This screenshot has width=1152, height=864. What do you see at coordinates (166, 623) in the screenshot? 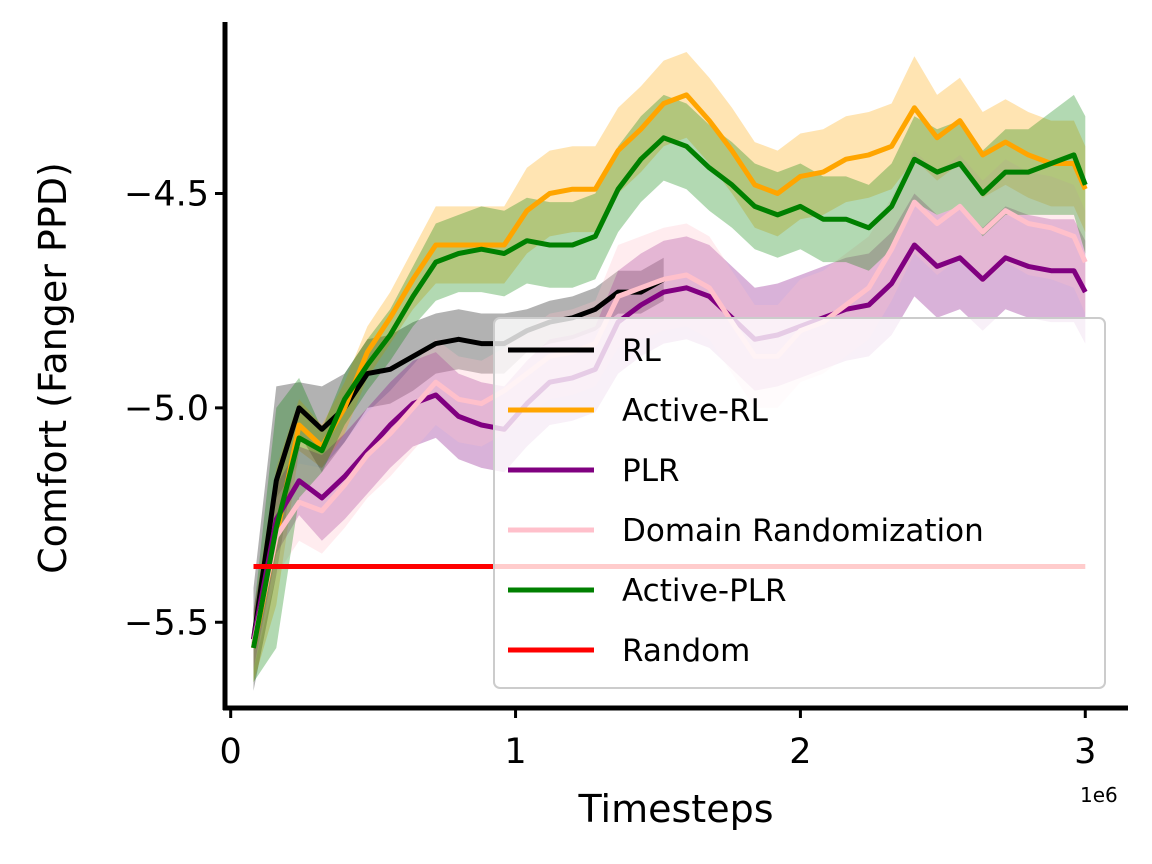
I see `y-tick-label: −5.5` at bounding box center [166, 623].